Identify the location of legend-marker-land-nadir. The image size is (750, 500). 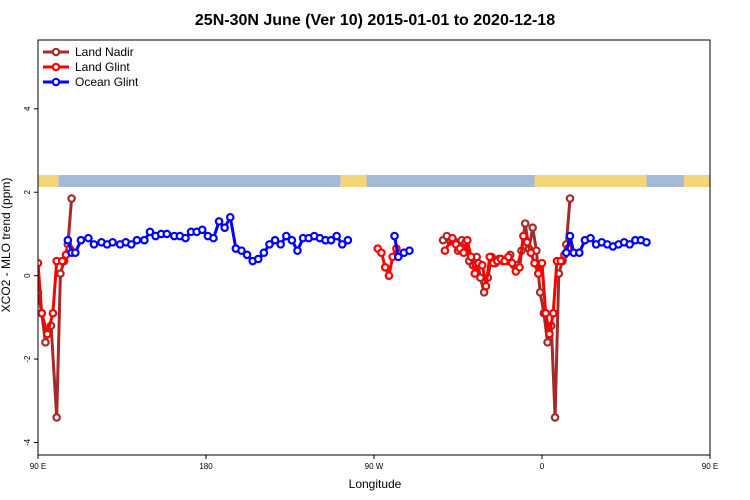
(56, 52).